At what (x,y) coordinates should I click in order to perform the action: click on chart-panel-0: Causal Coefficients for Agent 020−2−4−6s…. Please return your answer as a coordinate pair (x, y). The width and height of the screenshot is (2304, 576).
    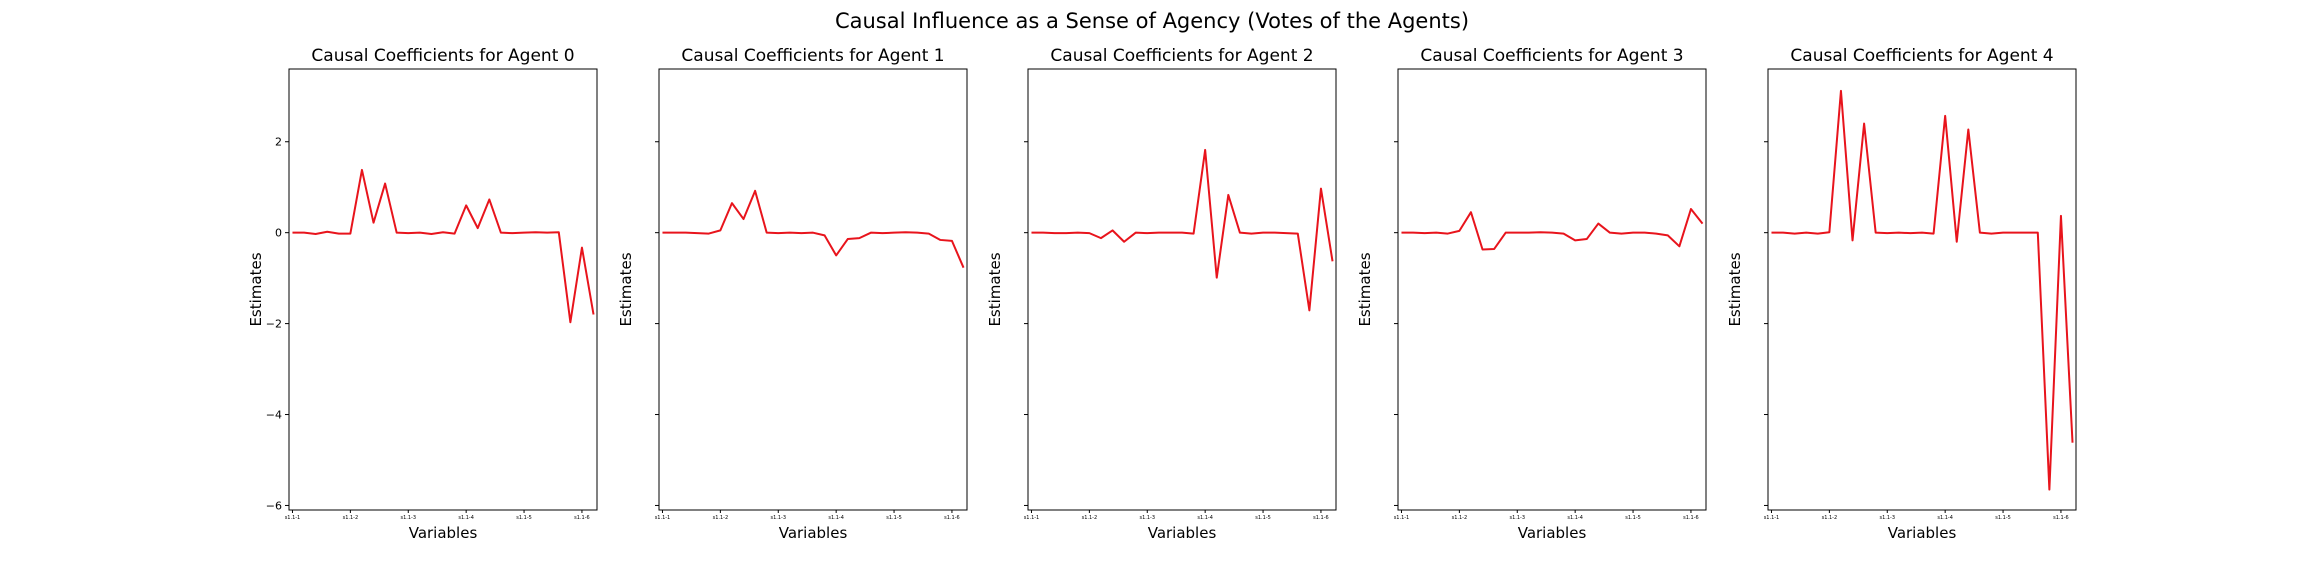
    Looking at the image, I should click on (422, 294).